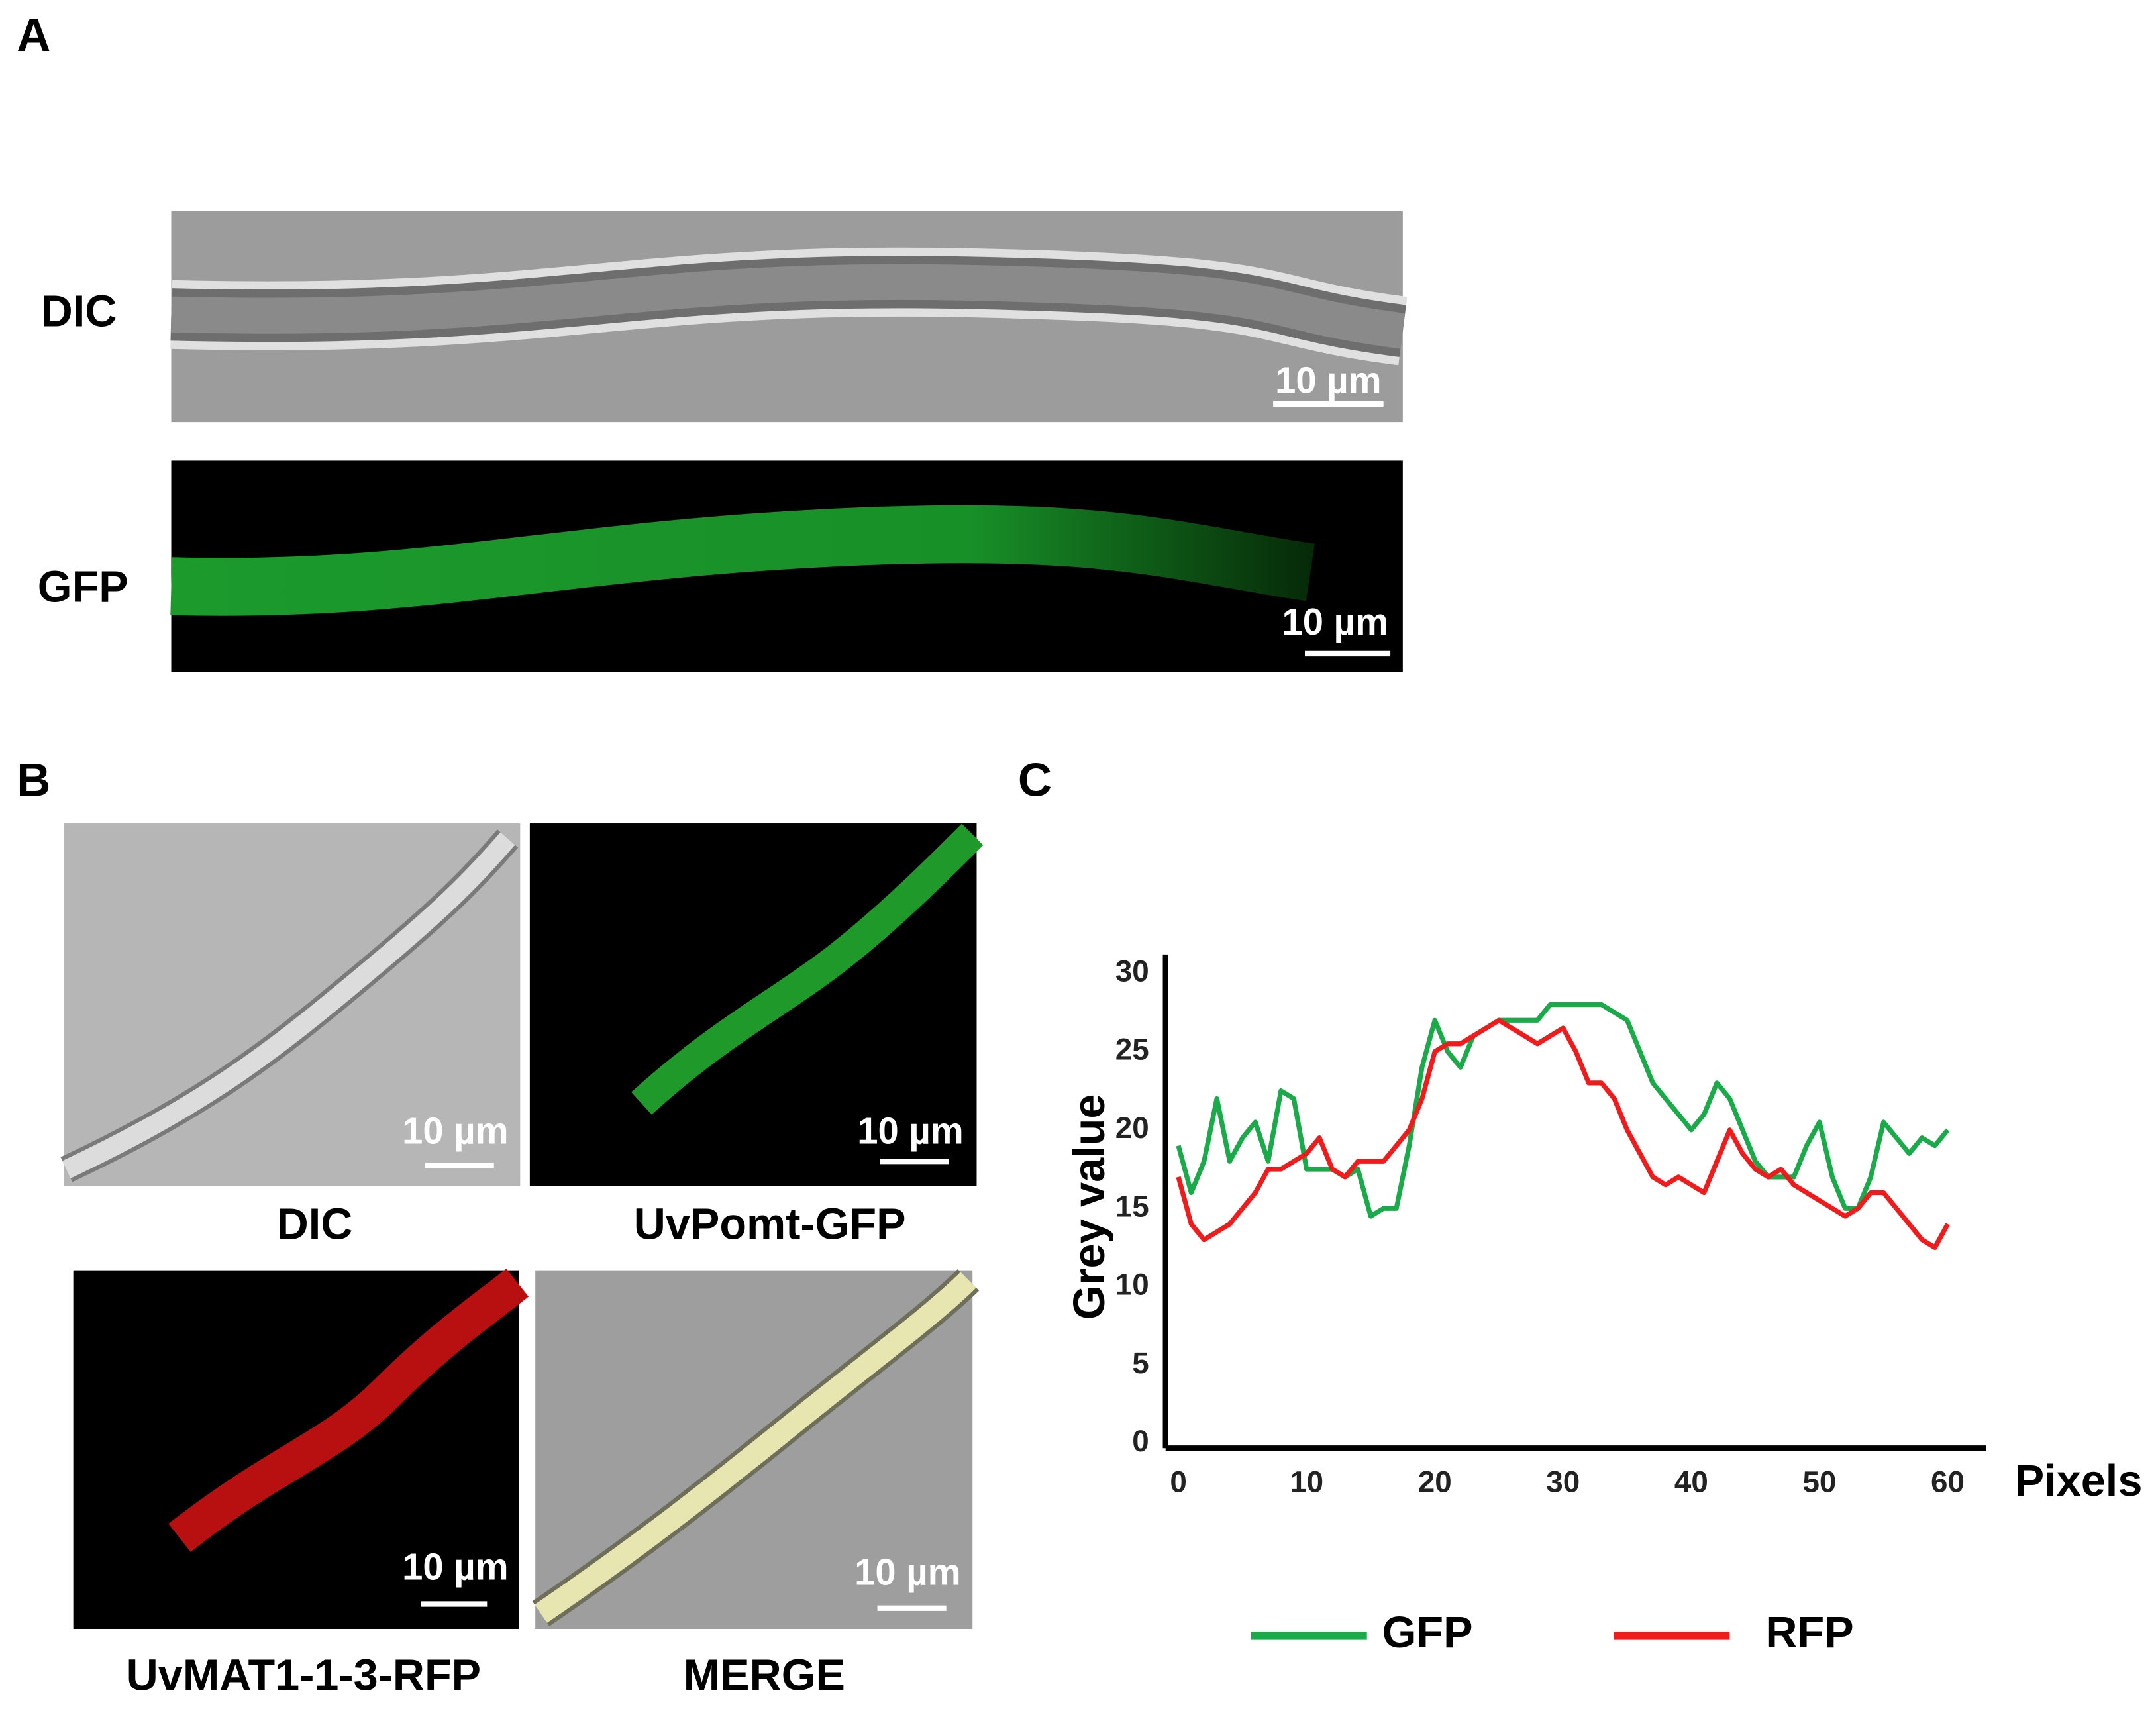 The width and height of the screenshot is (2156, 1713). Describe the element at coordinates (1427, 1632) in the screenshot. I see `legend-label: GFP` at that location.